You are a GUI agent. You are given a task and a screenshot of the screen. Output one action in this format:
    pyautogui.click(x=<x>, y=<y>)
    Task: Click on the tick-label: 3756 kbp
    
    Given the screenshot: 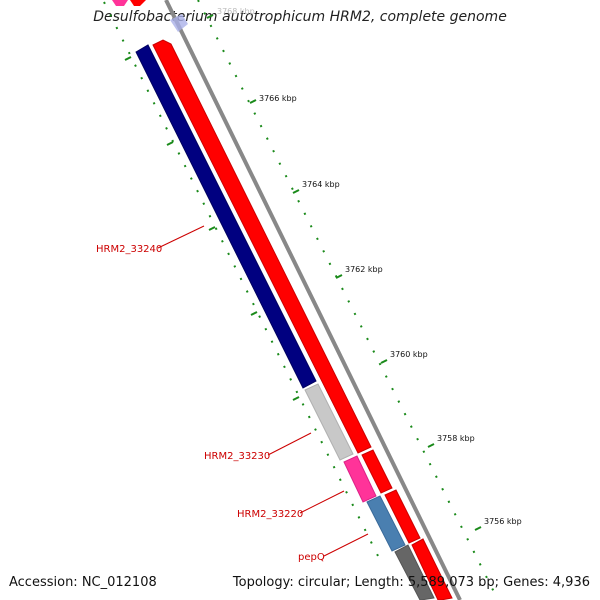 What is the action you would take?
    pyautogui.click(x=503, y=521)
    